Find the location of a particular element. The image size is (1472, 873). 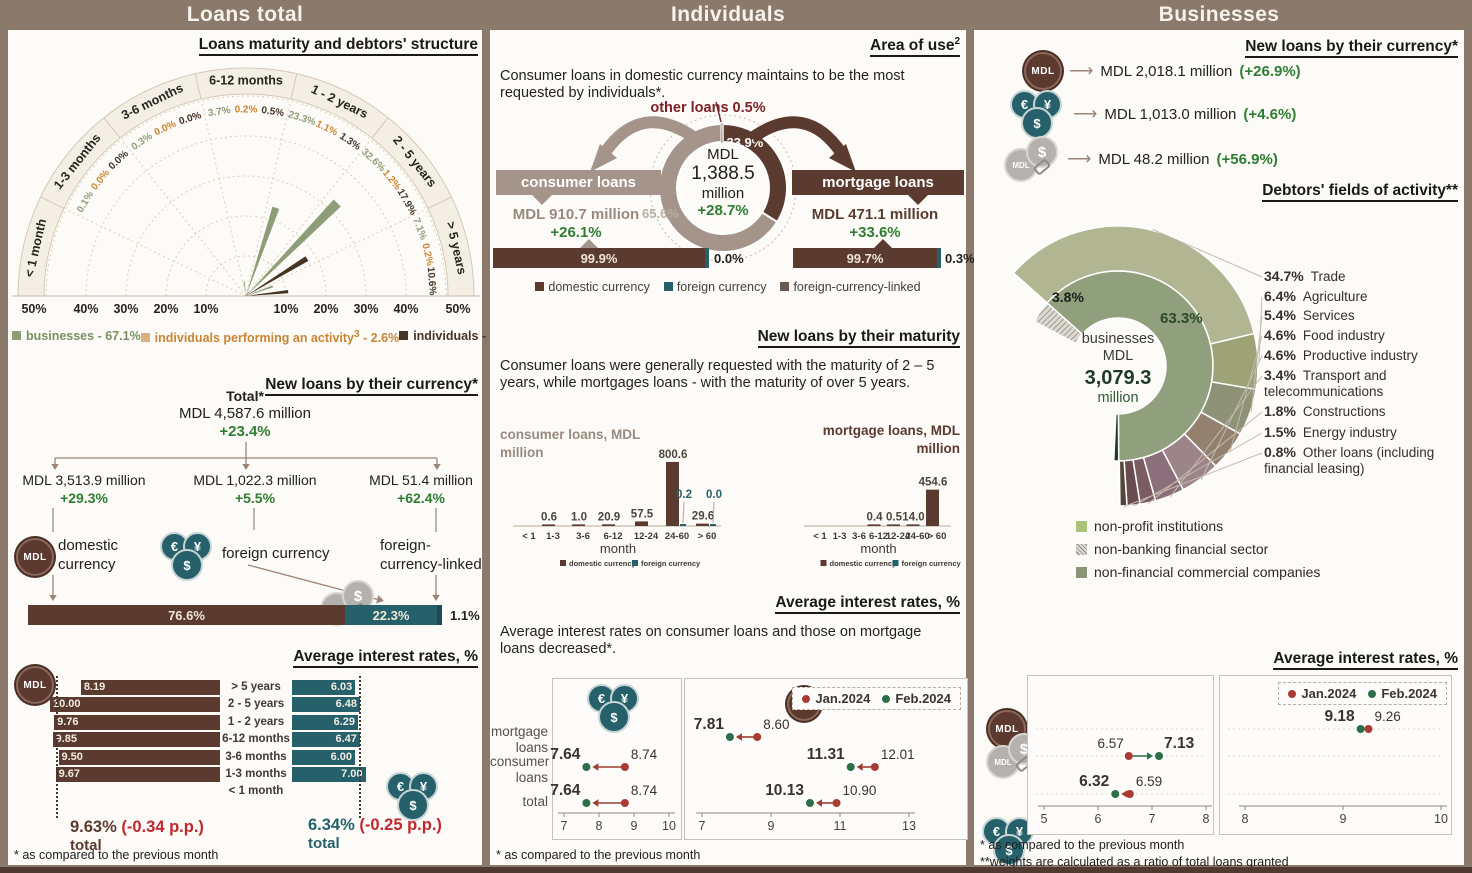

svg-text: 12.01 is located at coordinates (898, 754).